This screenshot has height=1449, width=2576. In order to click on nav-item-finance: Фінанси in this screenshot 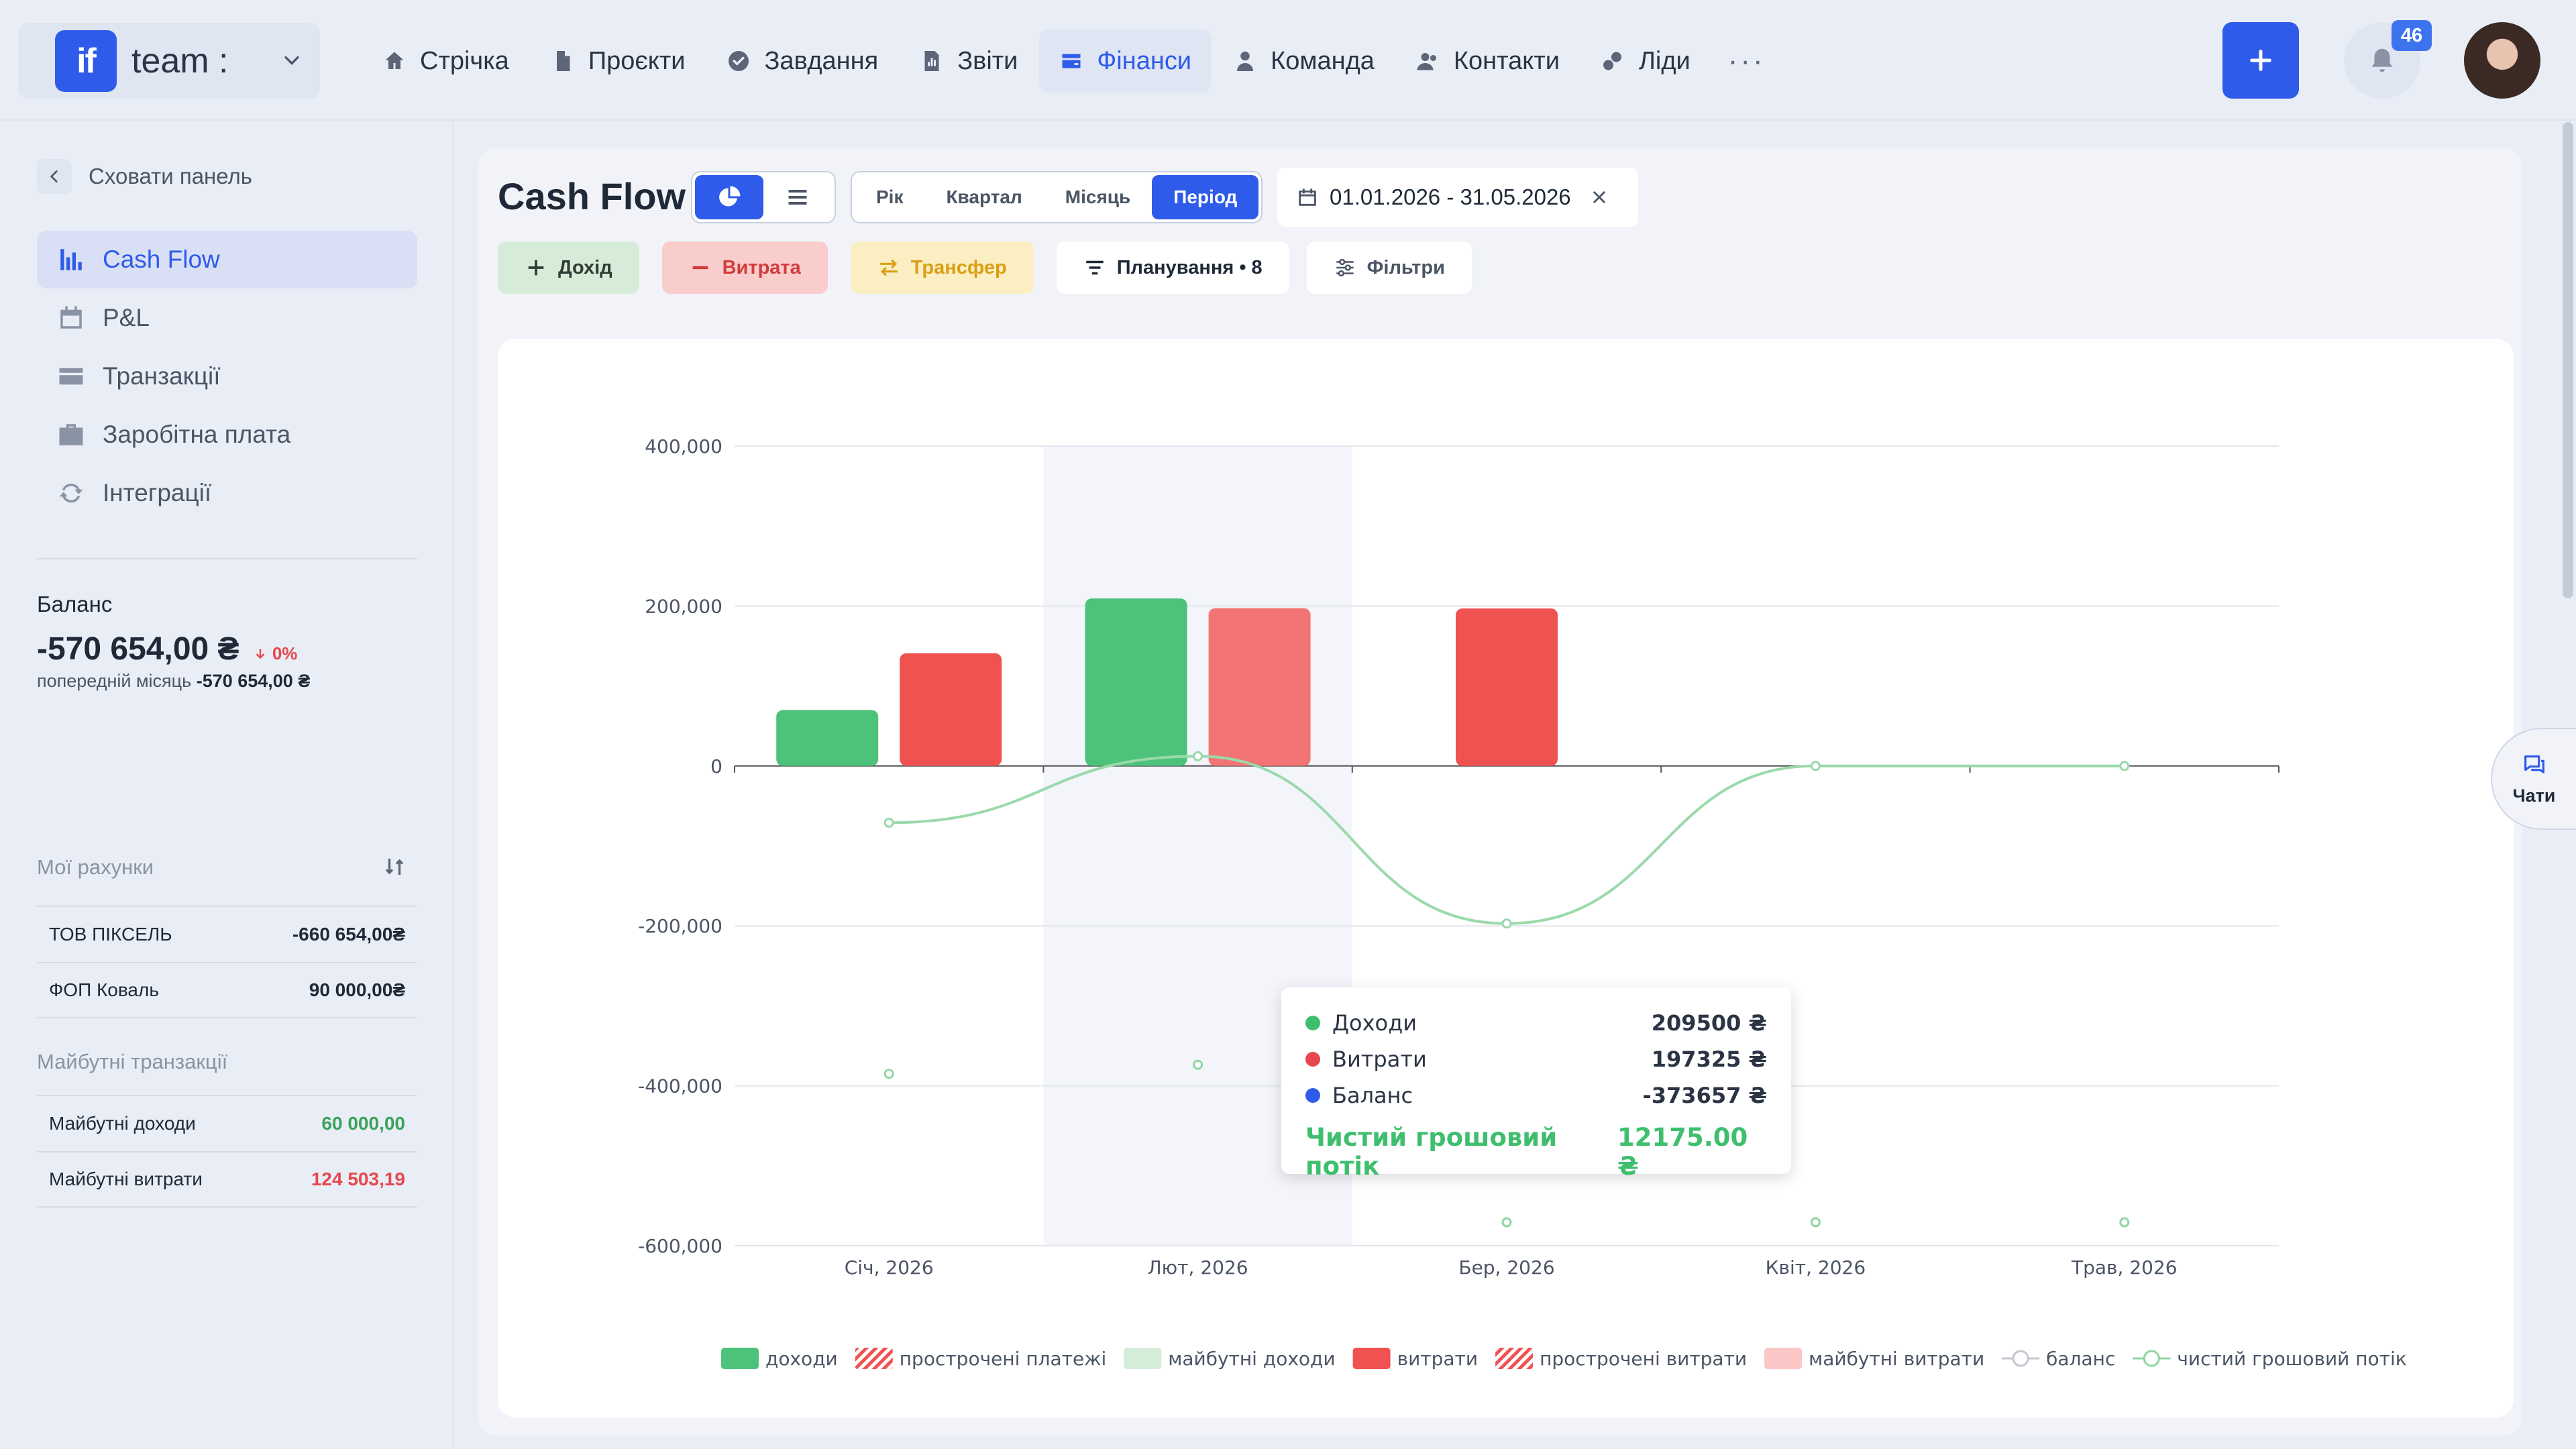, I will do `click(1125, 61)`.